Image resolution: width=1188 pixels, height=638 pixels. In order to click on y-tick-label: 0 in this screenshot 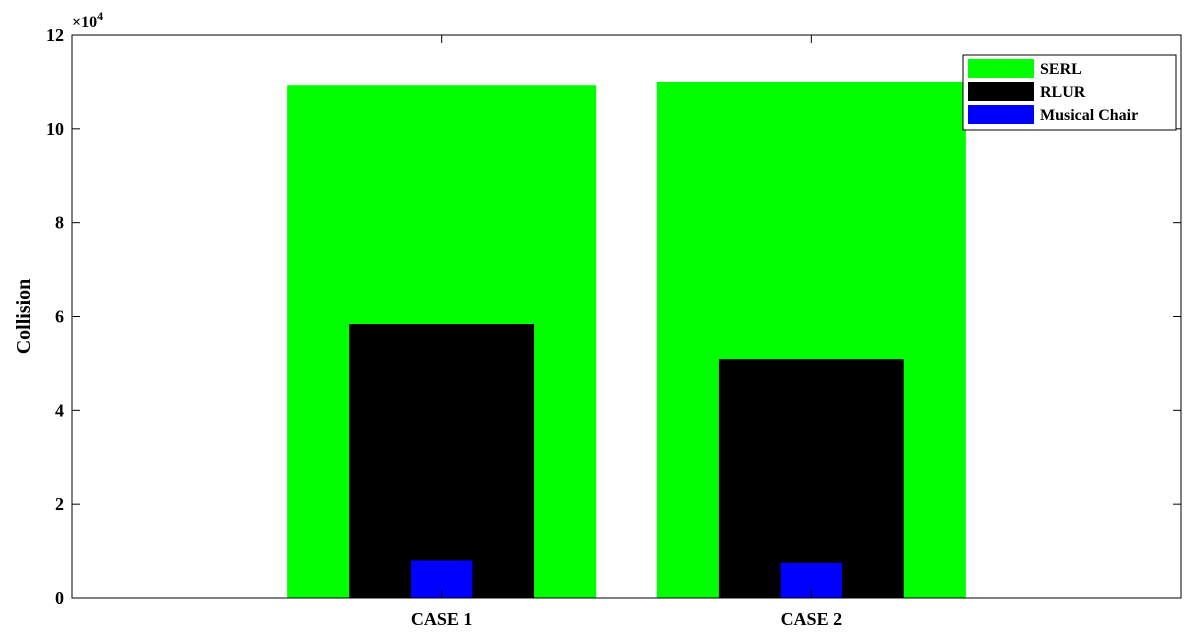, I will do `click(59, 598)`.